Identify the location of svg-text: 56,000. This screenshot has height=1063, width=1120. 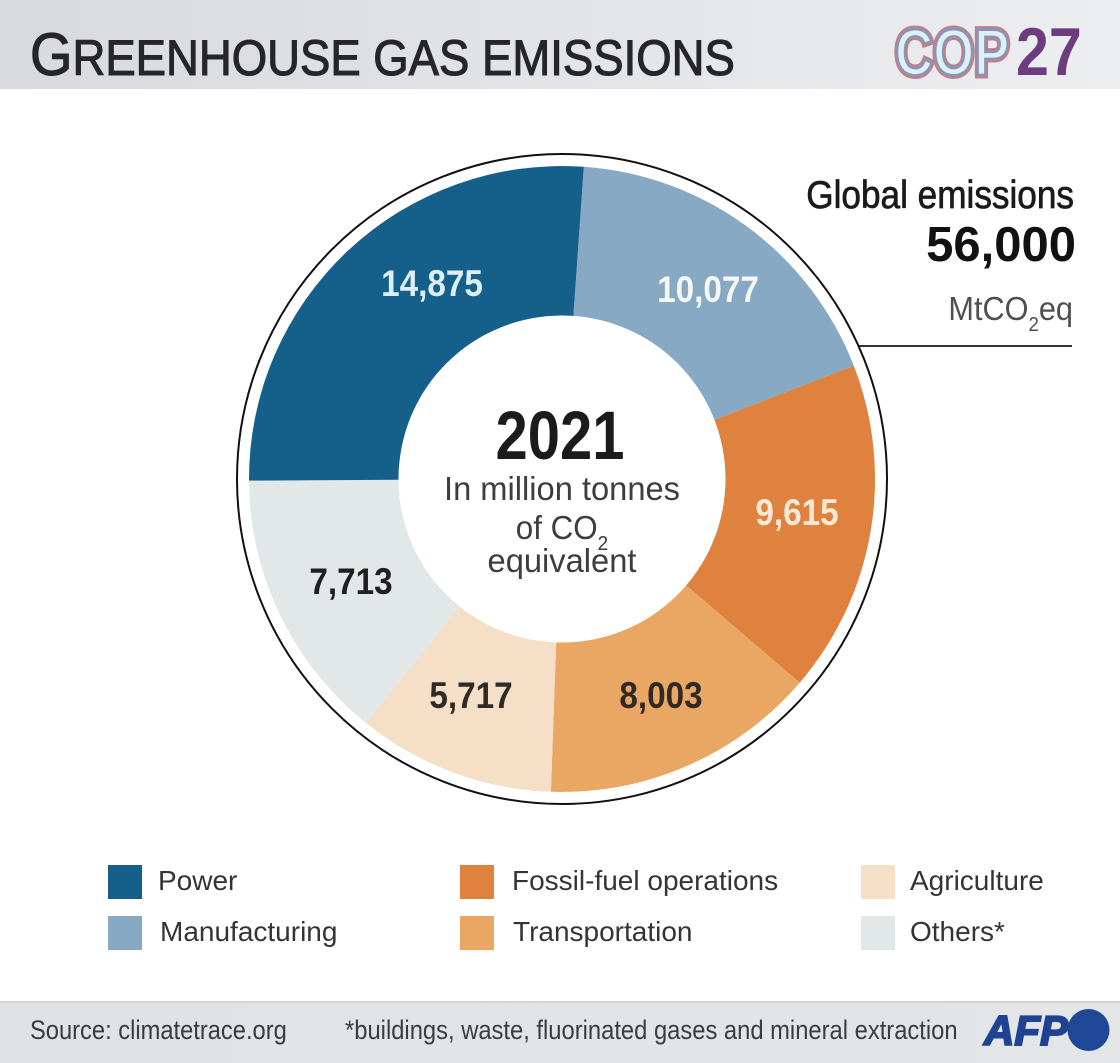
(1001, 245).